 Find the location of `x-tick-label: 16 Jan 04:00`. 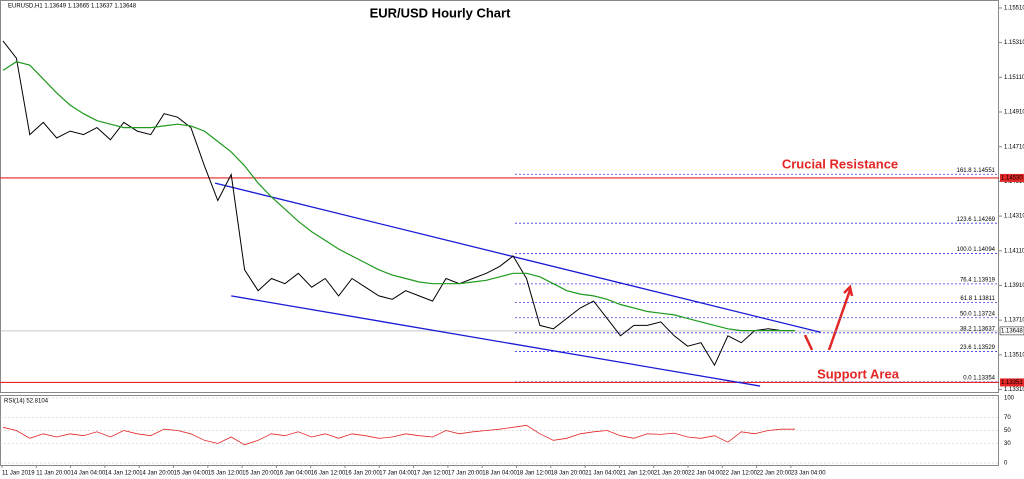

x-tick-label: 16 Jan 04:00 is located at coordinates (293, 474).